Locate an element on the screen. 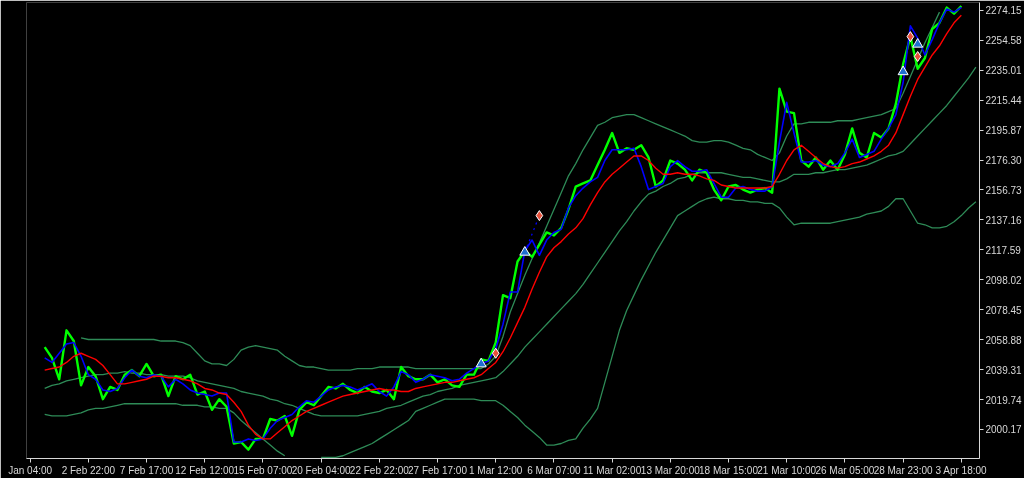  x-tick-label: 27 Feb 17:00 is located at coordinates (438, 470).